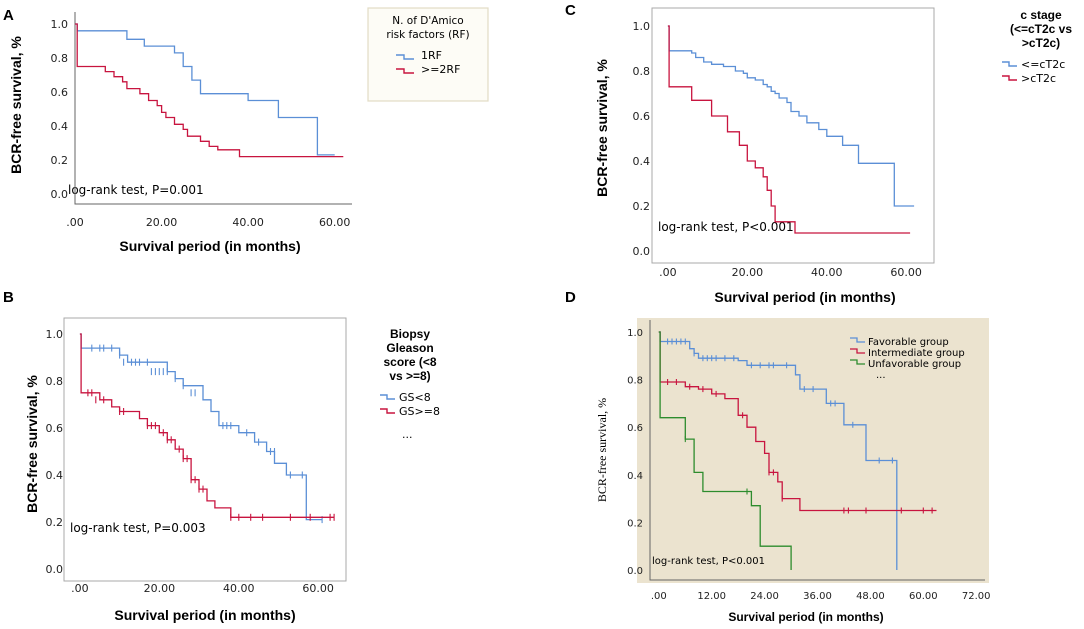 Image resolution: width=1084 pixels, height=629 pixels. I want to click on panel-d-legend-label-unfavorable: Unfavorable group, so click(914, 364).